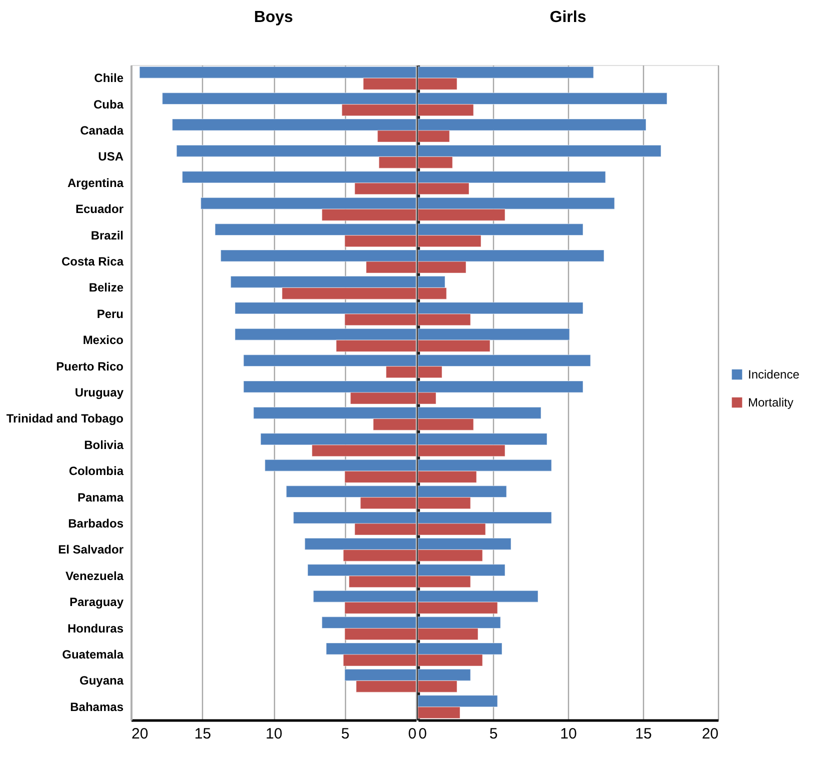 Image resolution: width=835 pixels, height=774 pixels. I want to click on y-tick-label: Guatemala, so click(93, 655).